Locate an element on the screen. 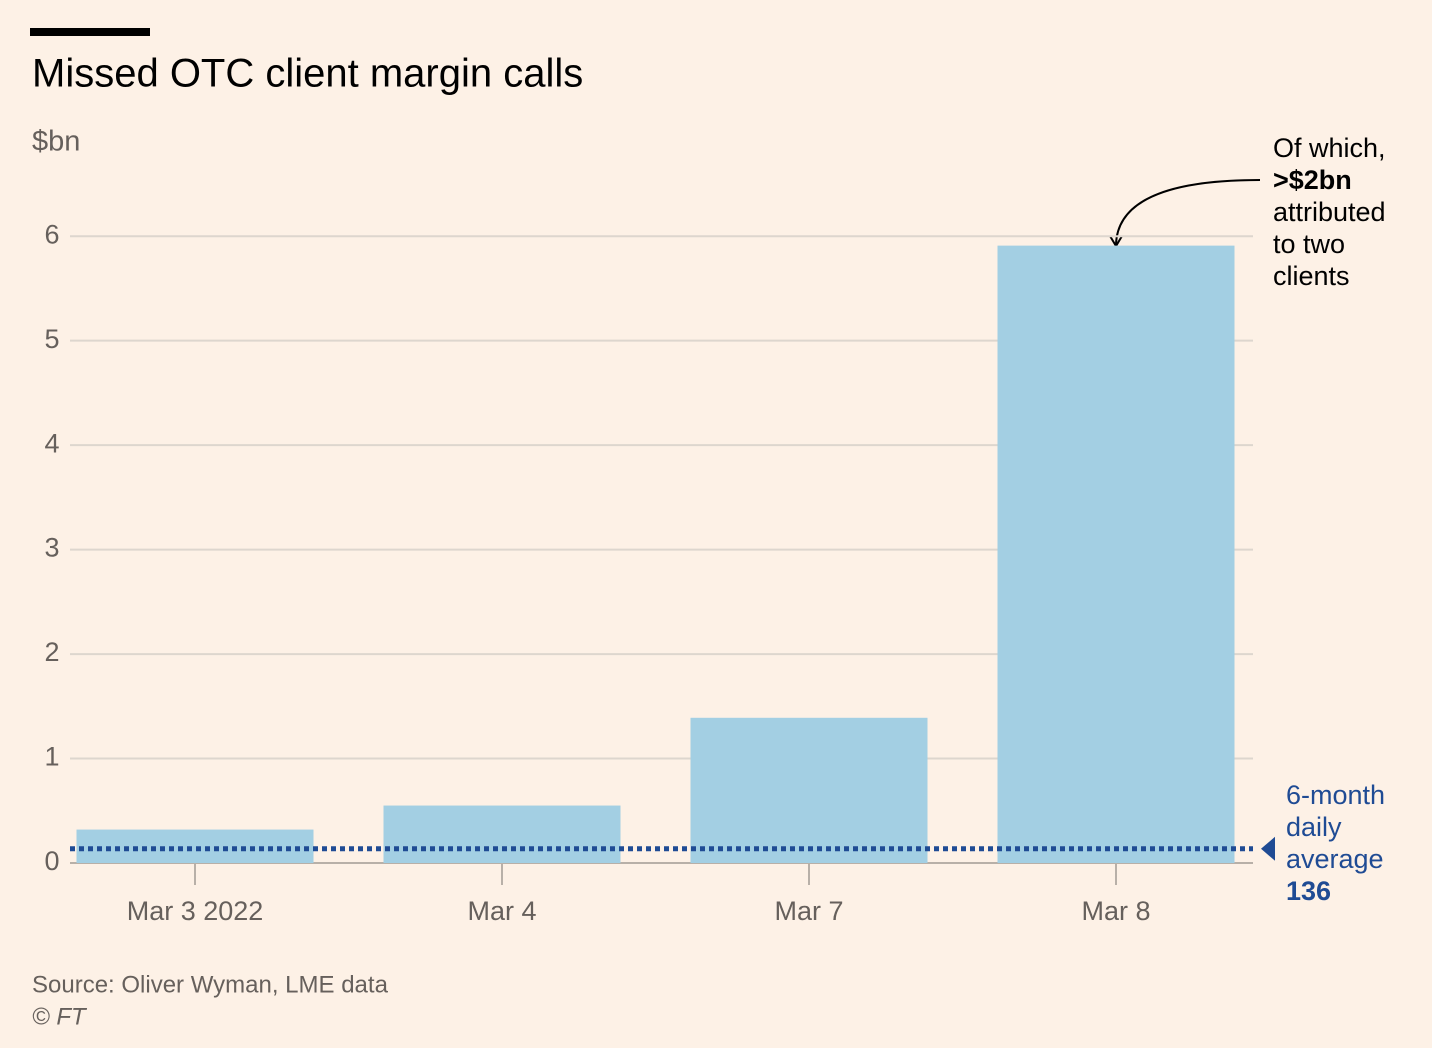  y-tick-label: 1 is located at coordinates (51, 757).